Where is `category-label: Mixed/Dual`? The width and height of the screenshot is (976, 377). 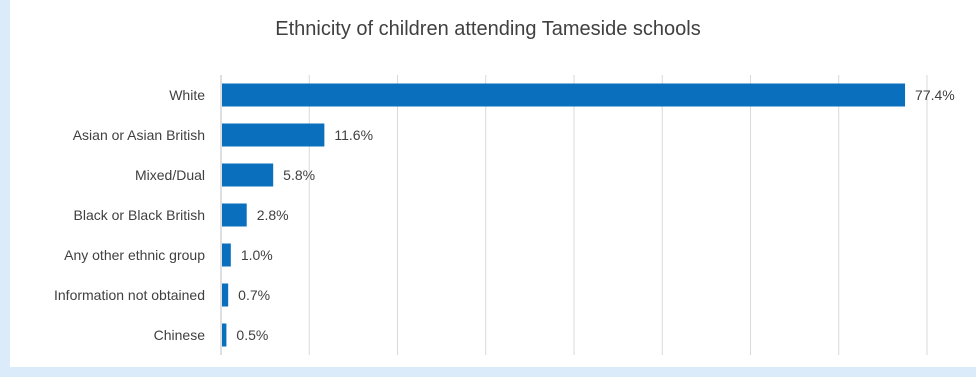
category-label: Mixed/Dual is located at coordinates (170, 175).